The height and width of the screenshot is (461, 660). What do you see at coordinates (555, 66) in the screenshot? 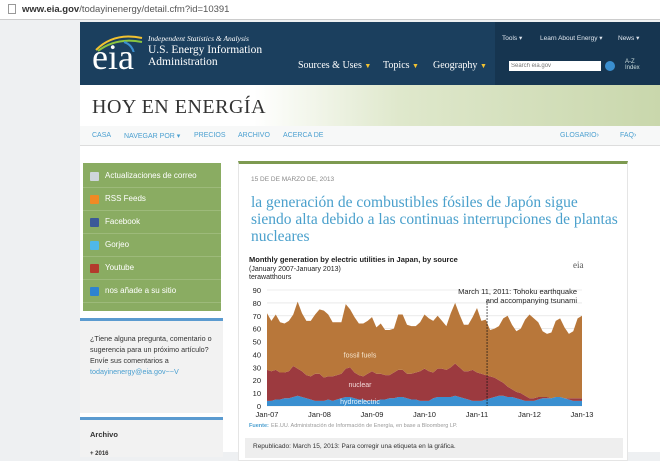
I see `search-input` at bounding box center [555, 66].